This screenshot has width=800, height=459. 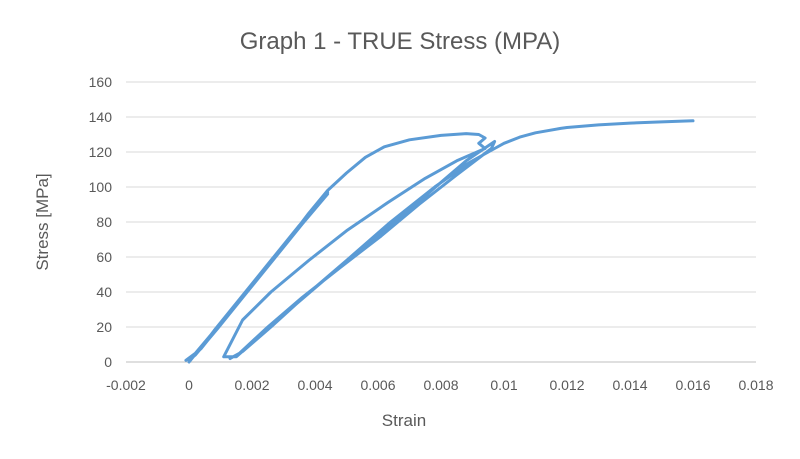 What do you see at coordinates (189, 385) in the screenshot?
I see `x-tick-label: 0` at bounding box center [189, 385].